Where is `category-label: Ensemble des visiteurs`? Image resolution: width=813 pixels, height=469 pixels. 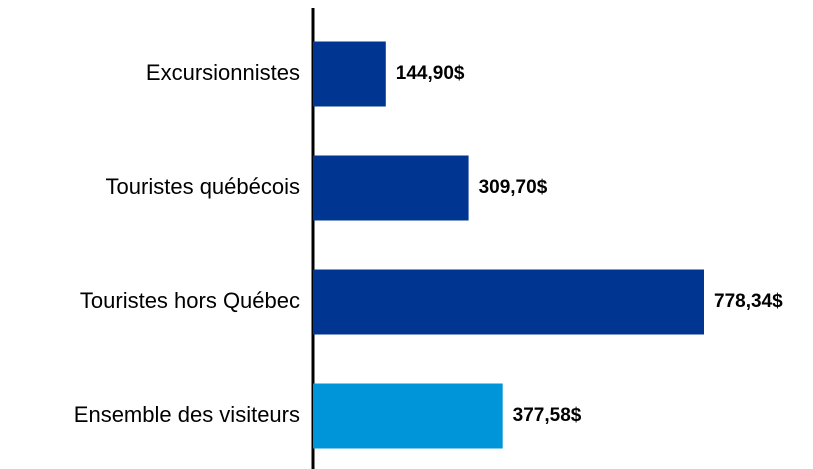
category-label: Ensemble des visiteurs is located at coordinates (187, 414).